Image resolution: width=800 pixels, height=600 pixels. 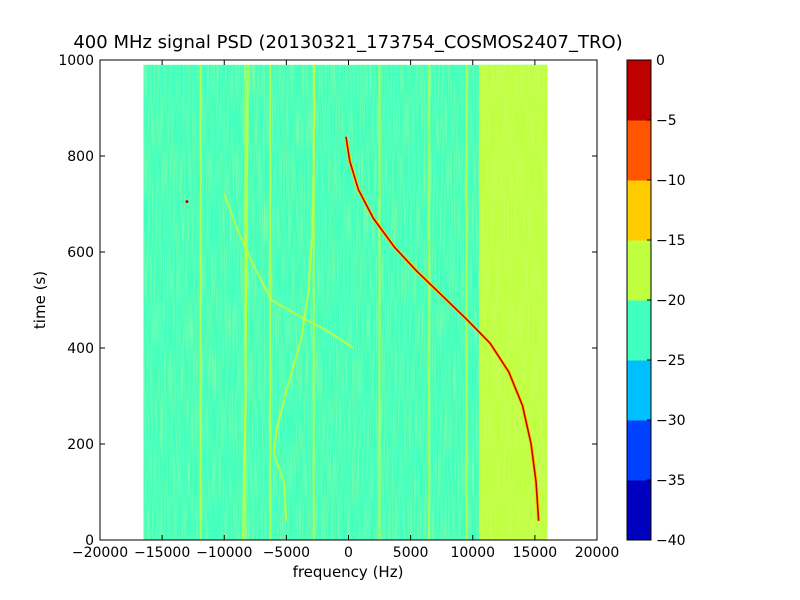 What do you see at coordinates (80, 253) in the screenshot?
I see `y-tick-label: 600` at bounding box center [80, 253].